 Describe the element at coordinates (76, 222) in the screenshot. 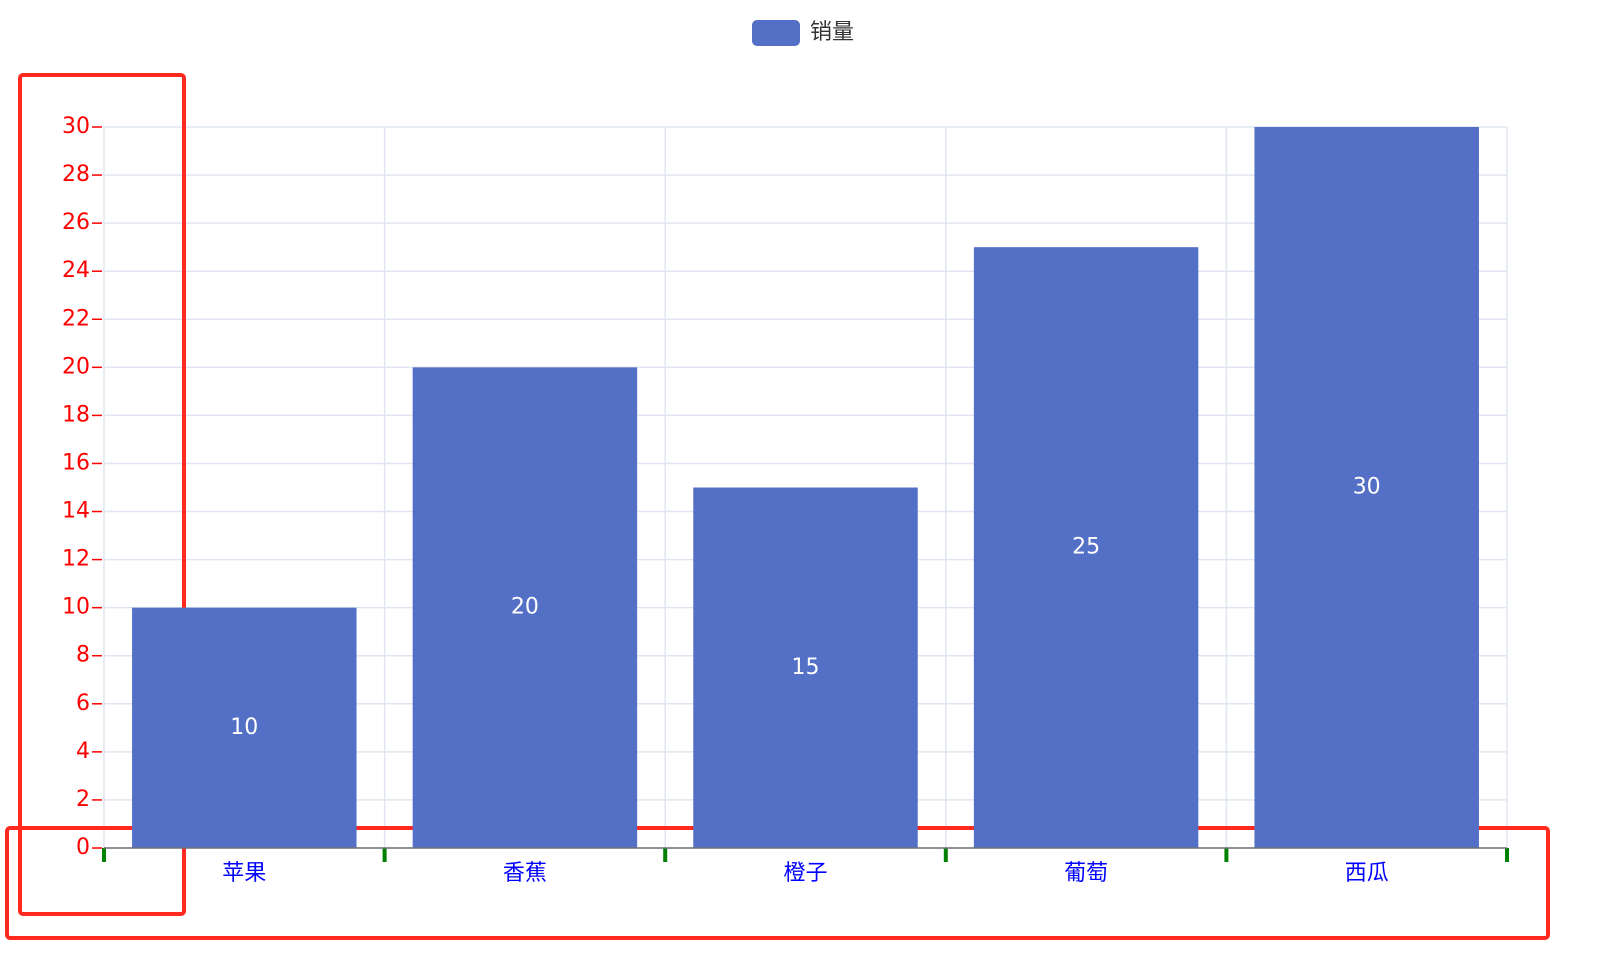

I see `y-tick-label: 26` at that location.